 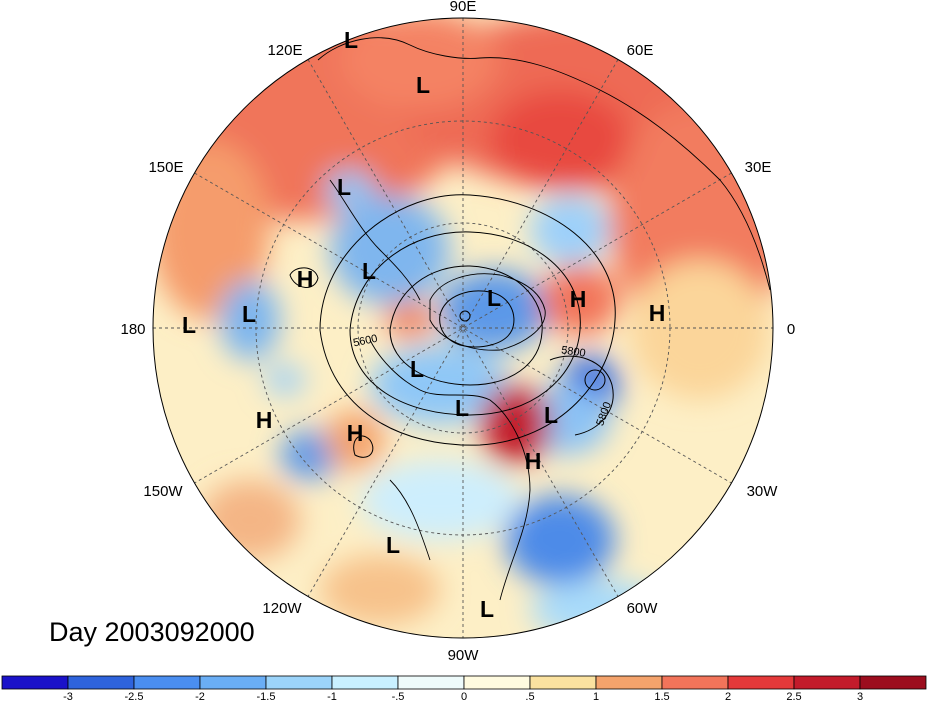 I want to click on colorbar-tick-label: 0, so click(x=464, y=696).